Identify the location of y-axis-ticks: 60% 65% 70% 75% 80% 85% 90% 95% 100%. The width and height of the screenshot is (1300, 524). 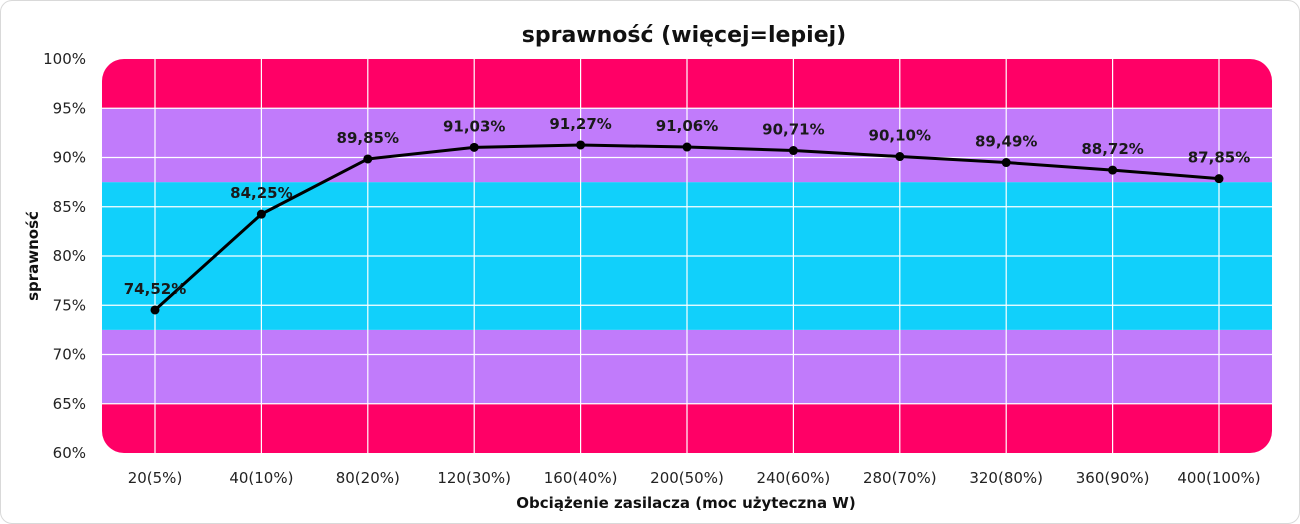
(64, 256).